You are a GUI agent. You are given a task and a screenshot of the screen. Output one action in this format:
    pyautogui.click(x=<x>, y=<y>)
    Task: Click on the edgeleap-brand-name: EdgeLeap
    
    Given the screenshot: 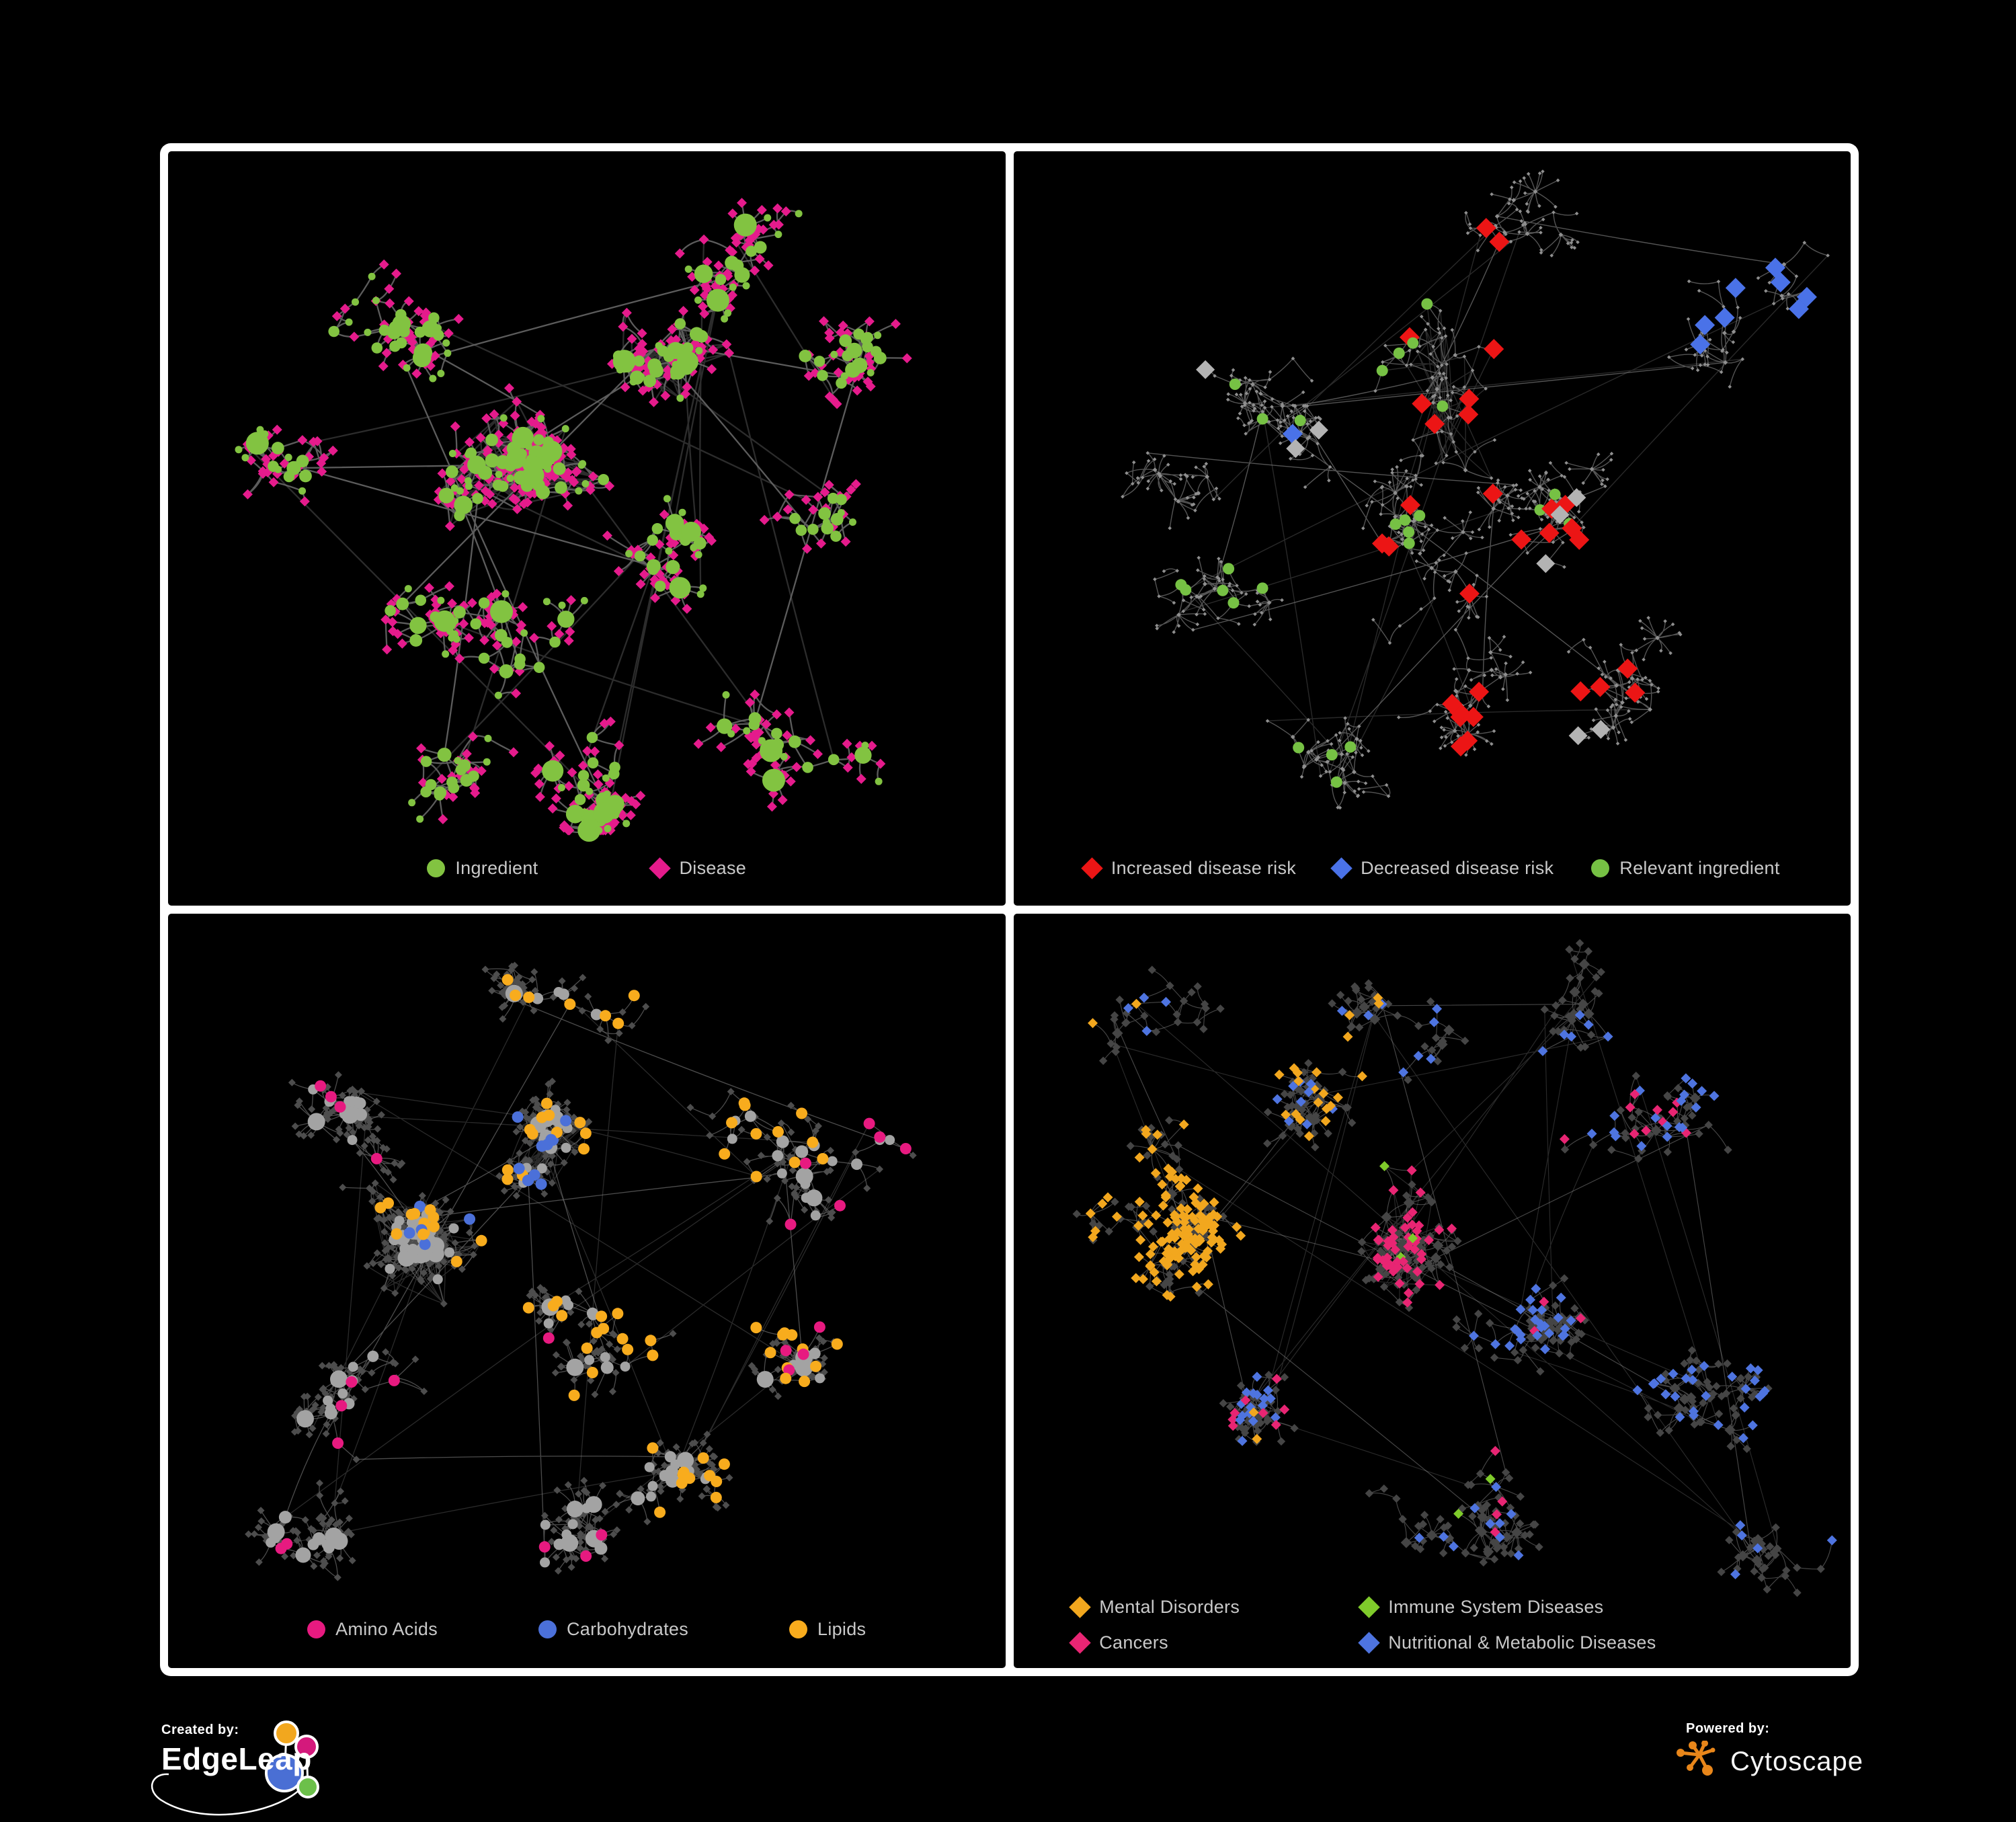 What is the action you would take?
    pyautogui.click(x=236, y=1758)
    